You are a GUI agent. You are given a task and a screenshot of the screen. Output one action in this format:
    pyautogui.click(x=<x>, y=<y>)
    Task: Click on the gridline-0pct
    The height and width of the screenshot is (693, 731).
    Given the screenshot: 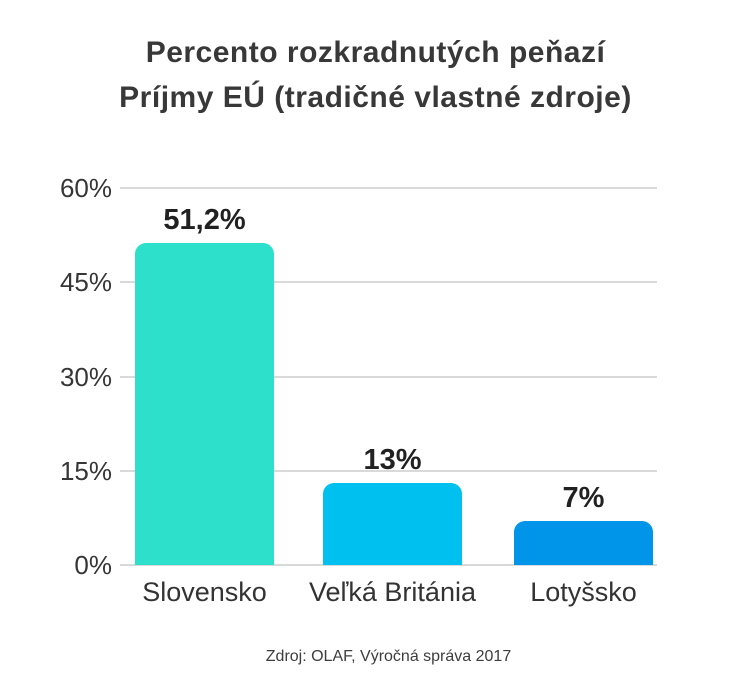 What is the action you would take?
    pyautogui.click(x=388, y=565)
    